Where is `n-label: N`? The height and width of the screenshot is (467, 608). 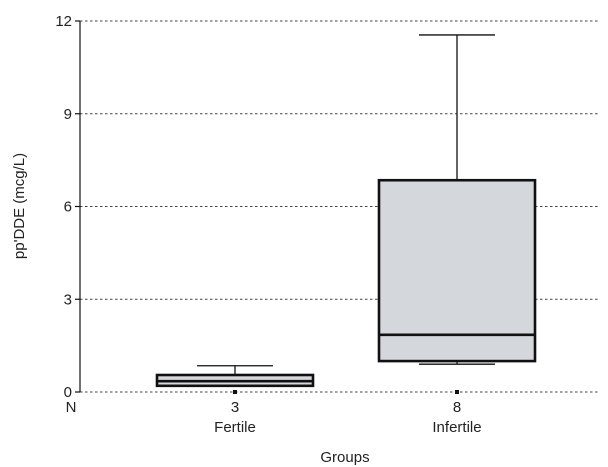 n-label: N is located at coordinates (71, 407).